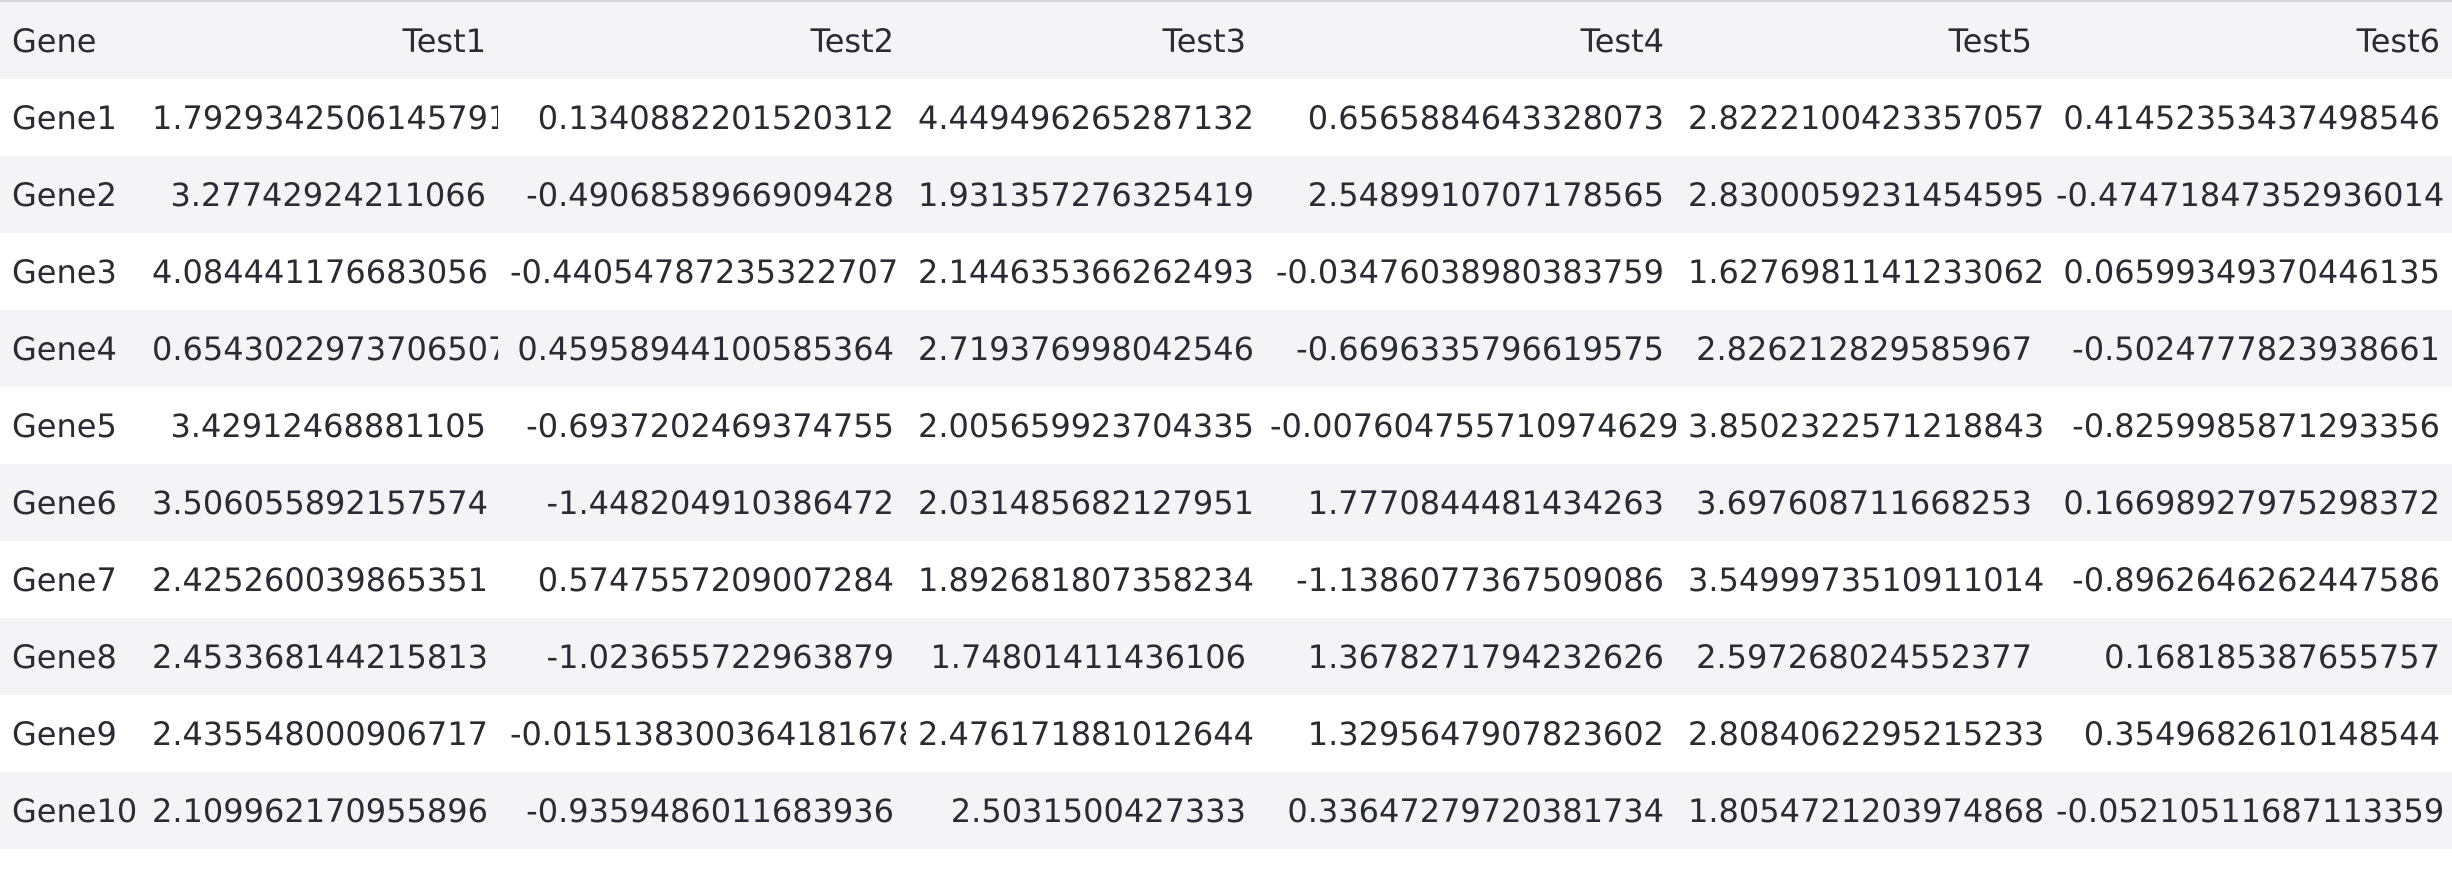  What do you see at coordinates (319, 502) in the screenshot?
I see `value-cell-test1: 3.506055892157574` at bounding box center [319, 502].